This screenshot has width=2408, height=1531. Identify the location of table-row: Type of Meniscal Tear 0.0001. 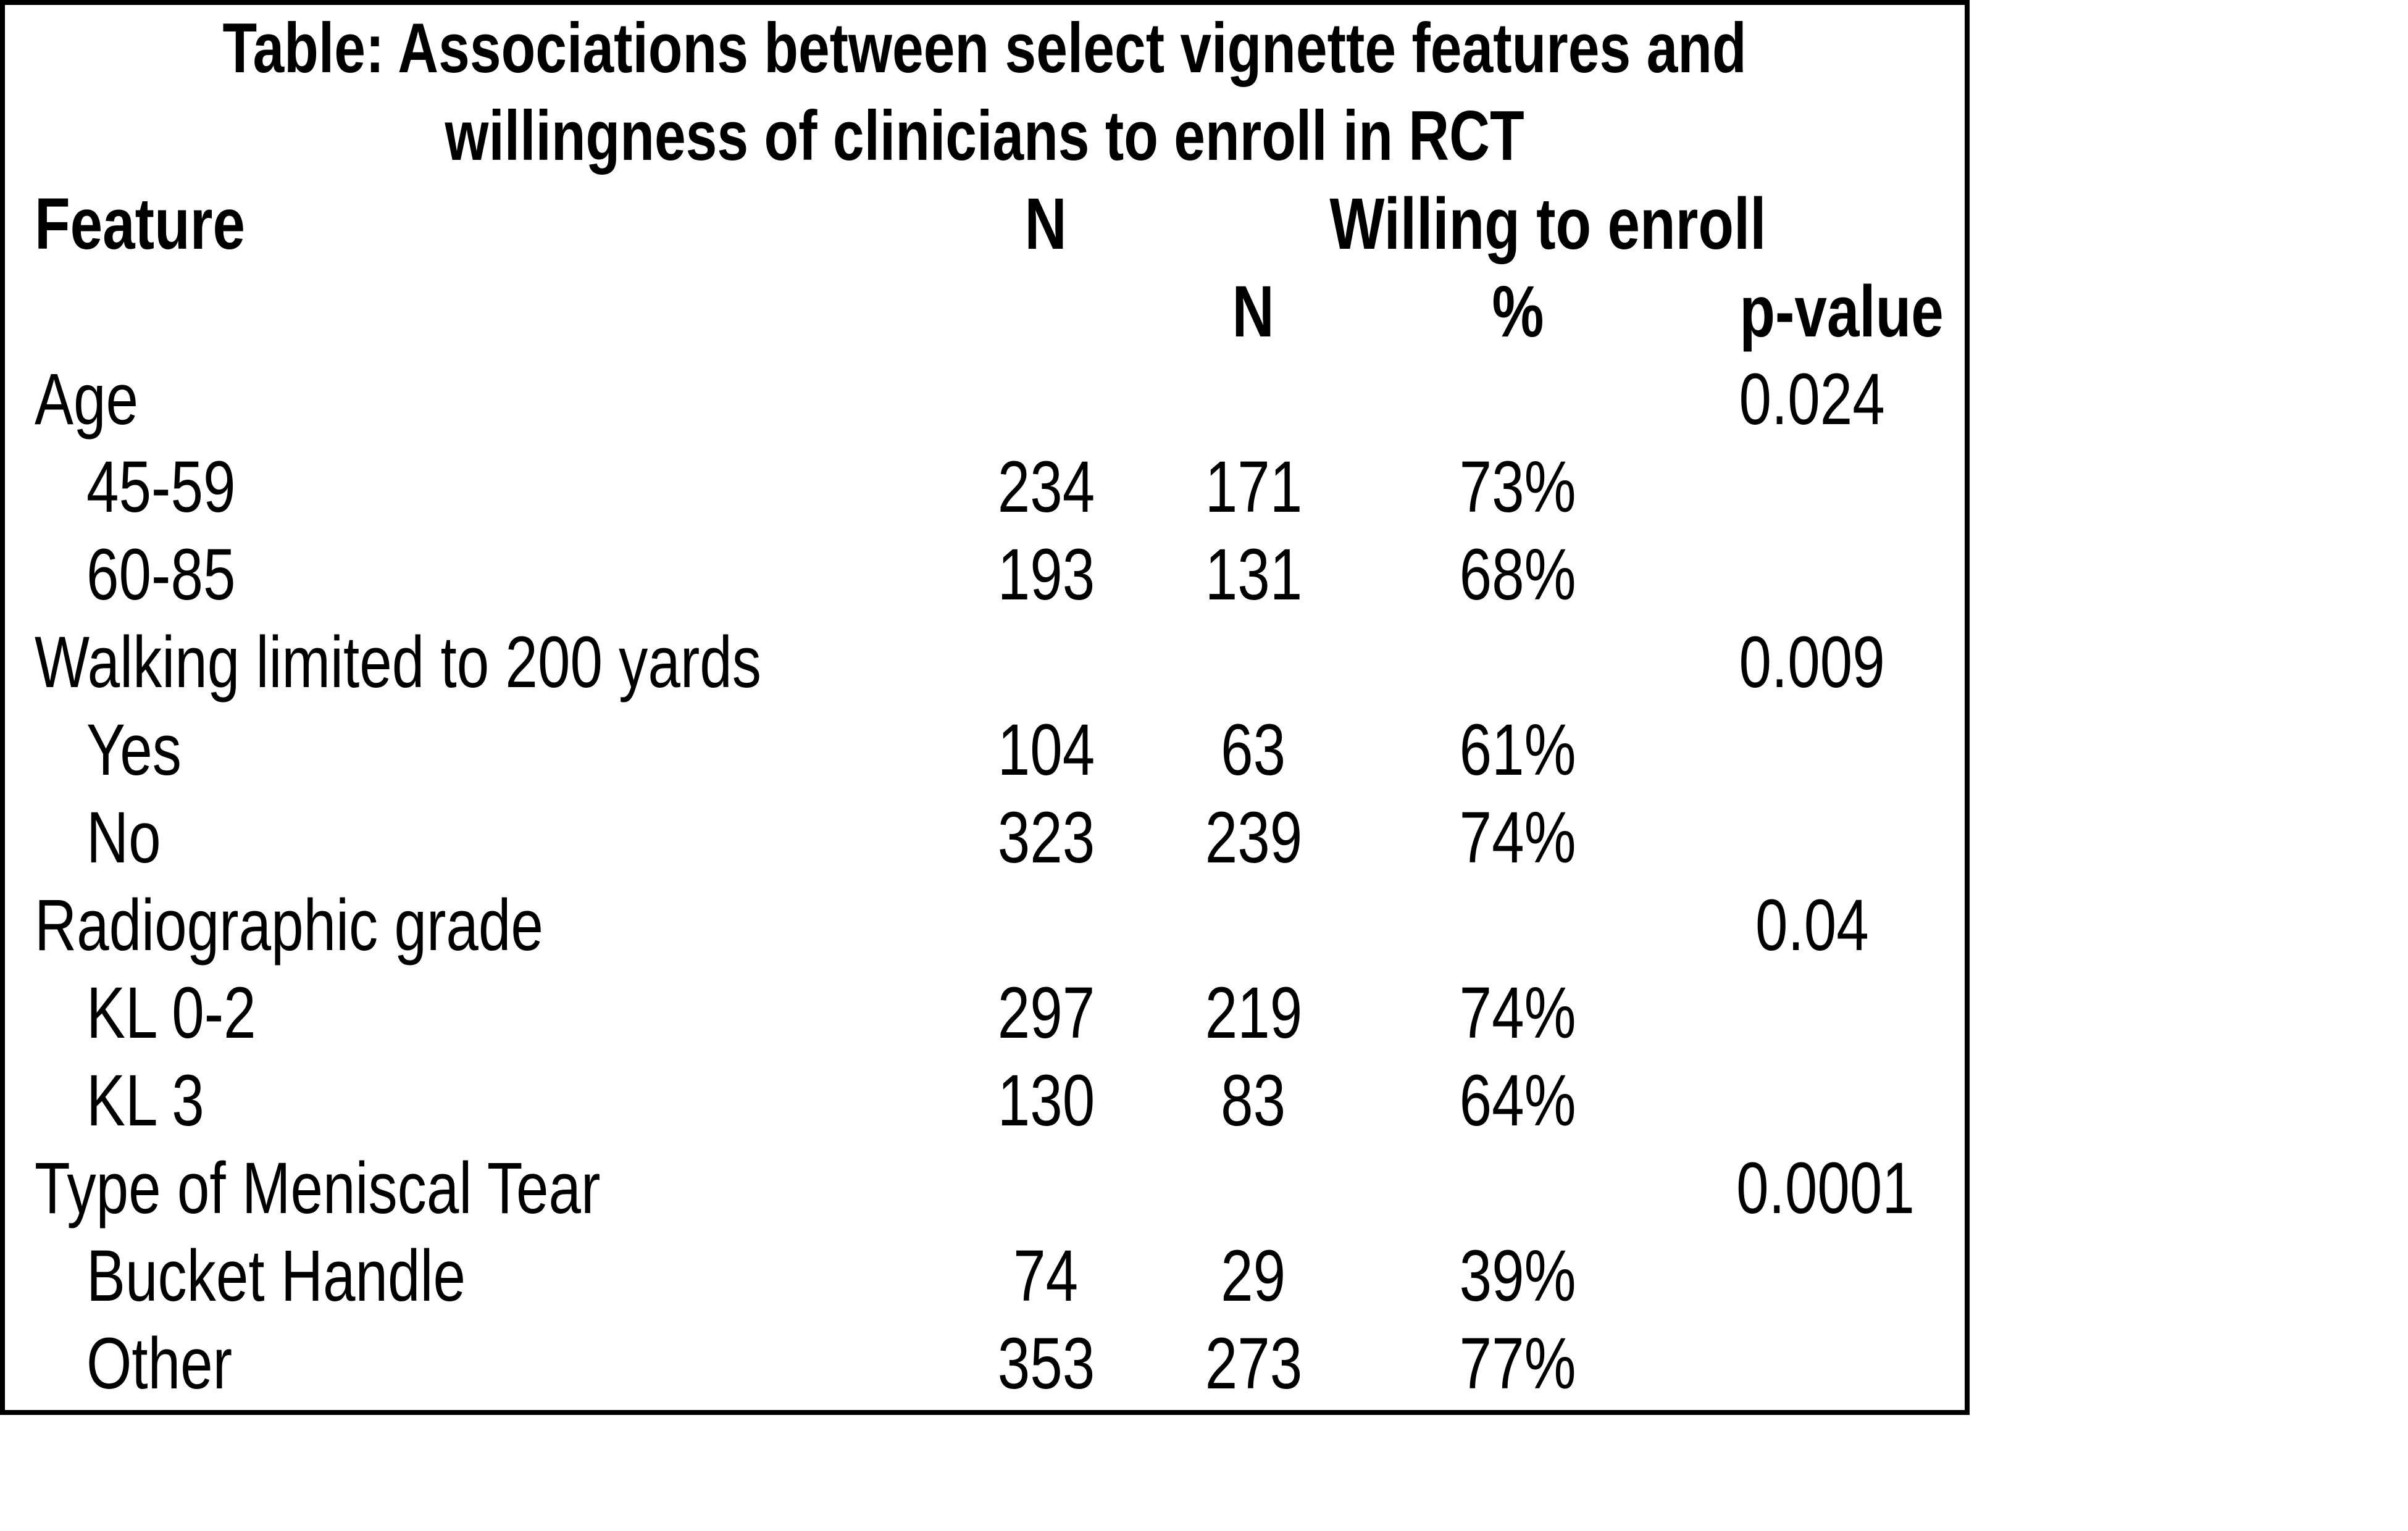
(985, 1188).